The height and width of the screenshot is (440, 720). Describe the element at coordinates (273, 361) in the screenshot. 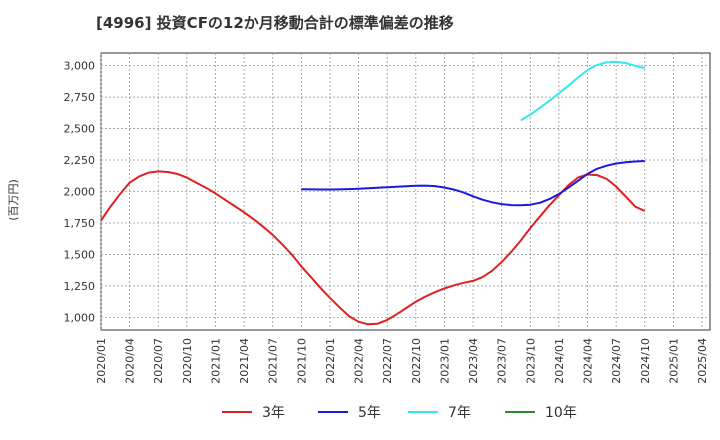

I see `x-tick-label: 2021/07` at that location.